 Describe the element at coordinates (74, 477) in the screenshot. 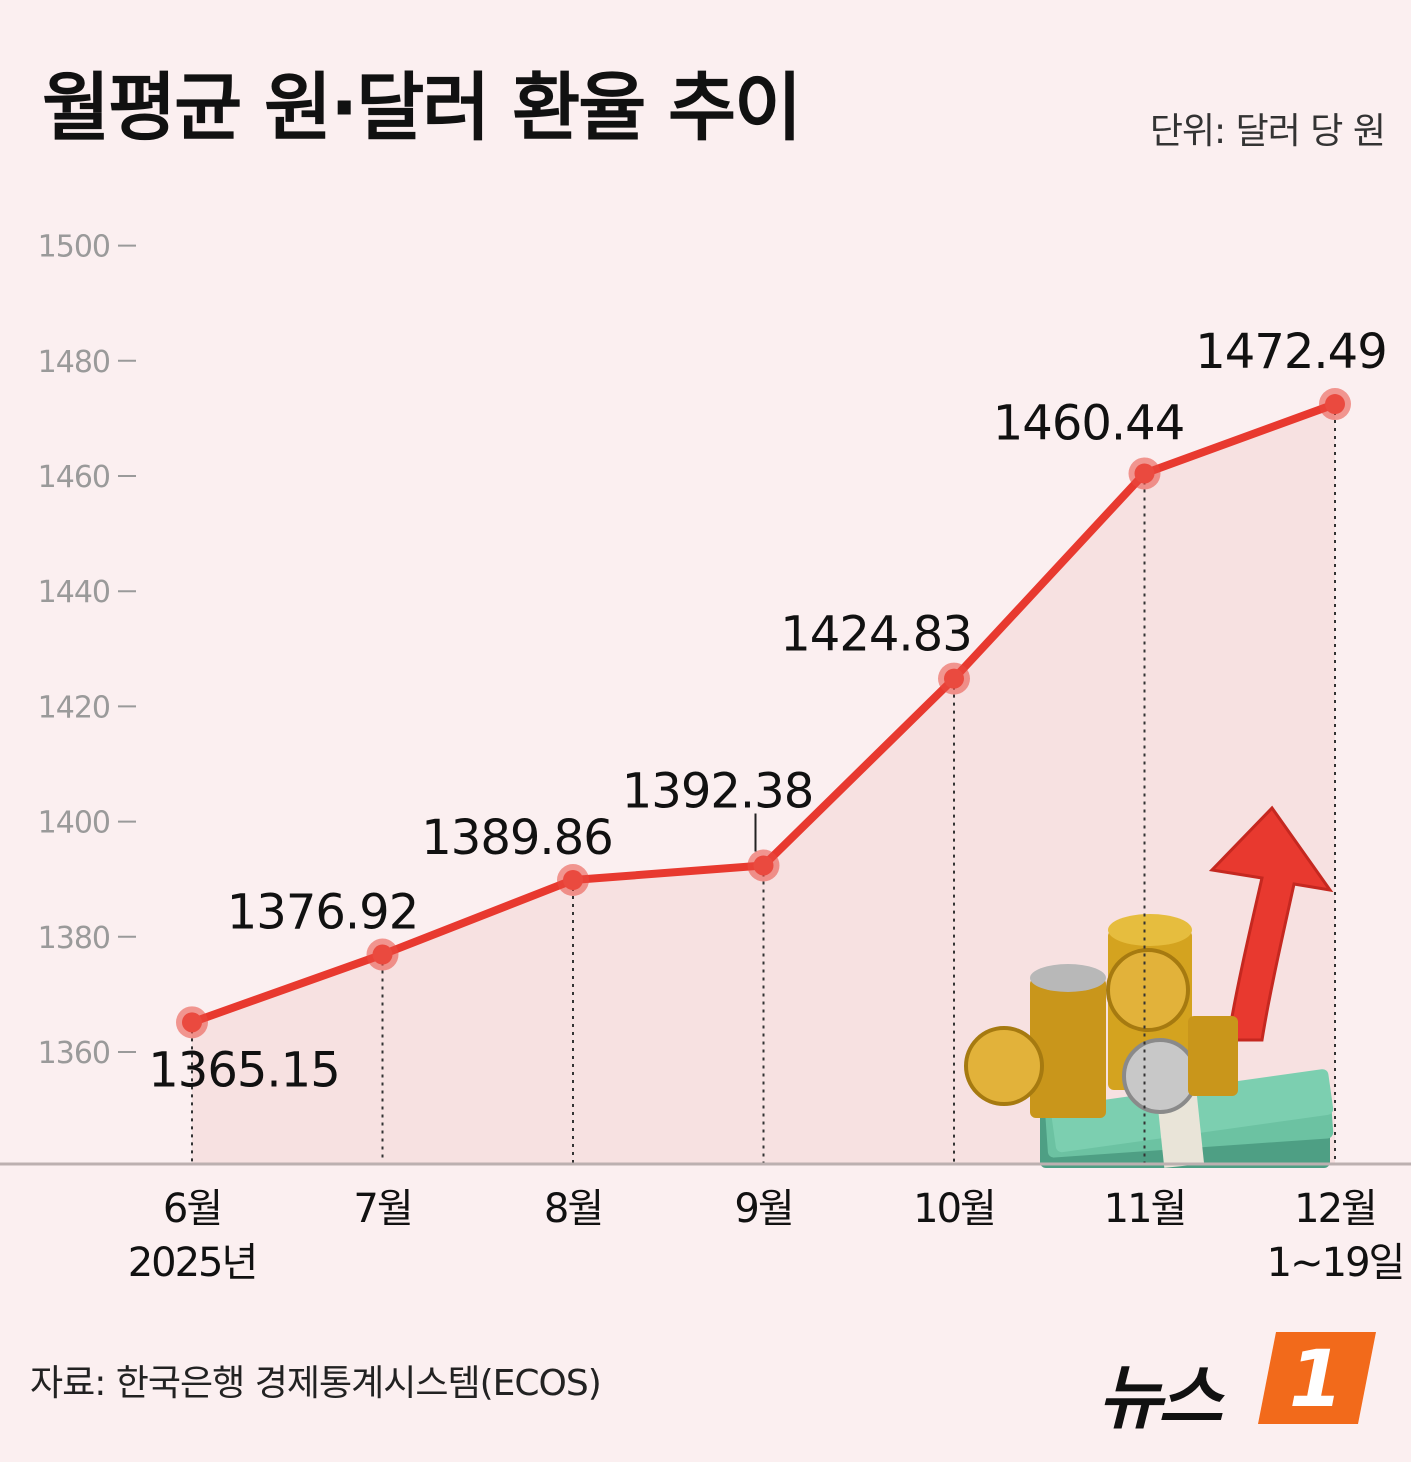

I see `y-tick-label: 1460` at that location.